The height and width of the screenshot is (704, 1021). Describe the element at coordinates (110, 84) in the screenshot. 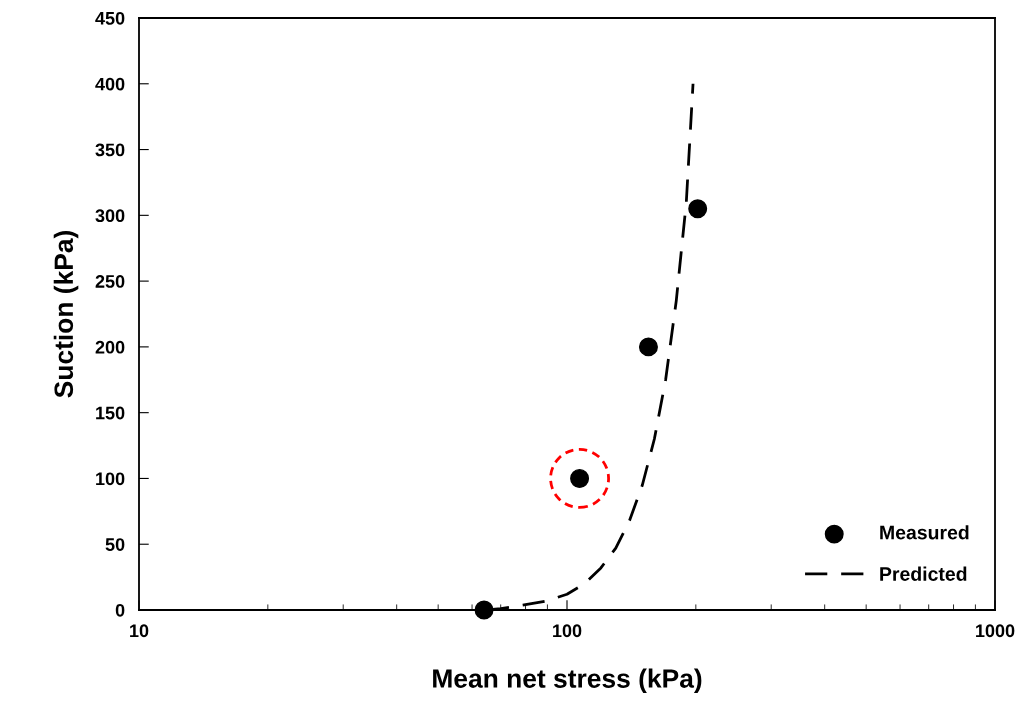

I see `y-tick-label: 400` at that location.